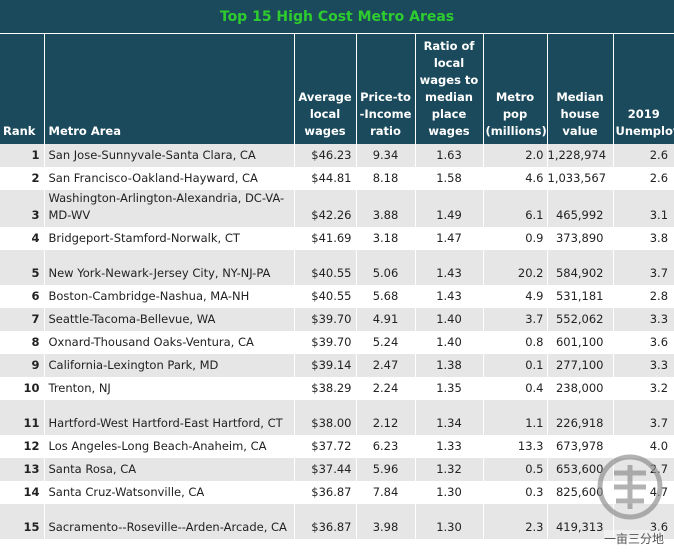 This screenshot has height=557, width=674. I want to click on cell-wages: $42.26, so click(324, 208).